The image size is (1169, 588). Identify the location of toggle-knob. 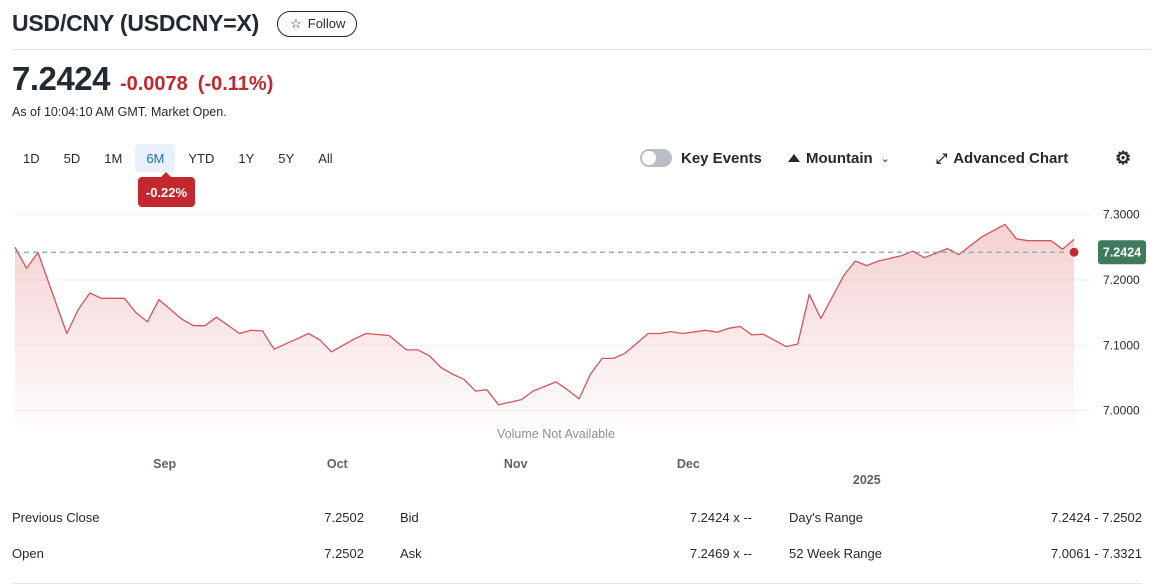
(649, 158).